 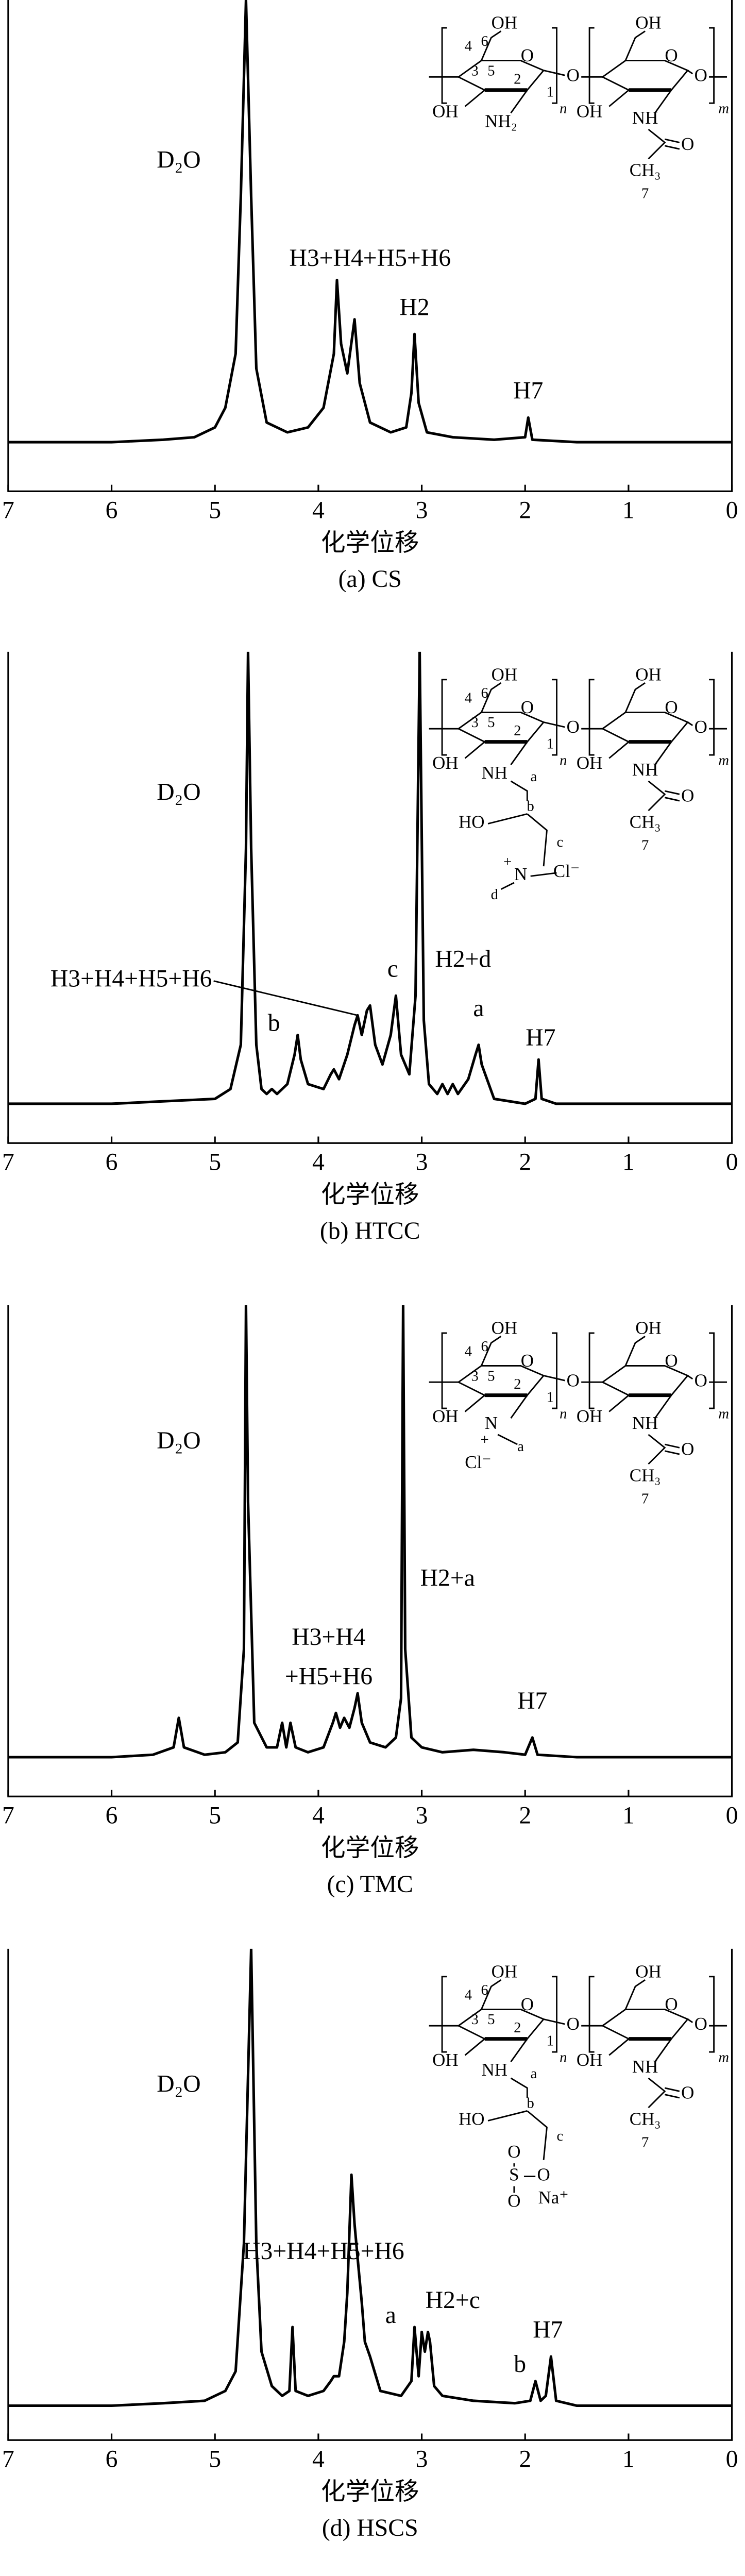 I want to click on peak-label: H2, so click(x=414, y=307).